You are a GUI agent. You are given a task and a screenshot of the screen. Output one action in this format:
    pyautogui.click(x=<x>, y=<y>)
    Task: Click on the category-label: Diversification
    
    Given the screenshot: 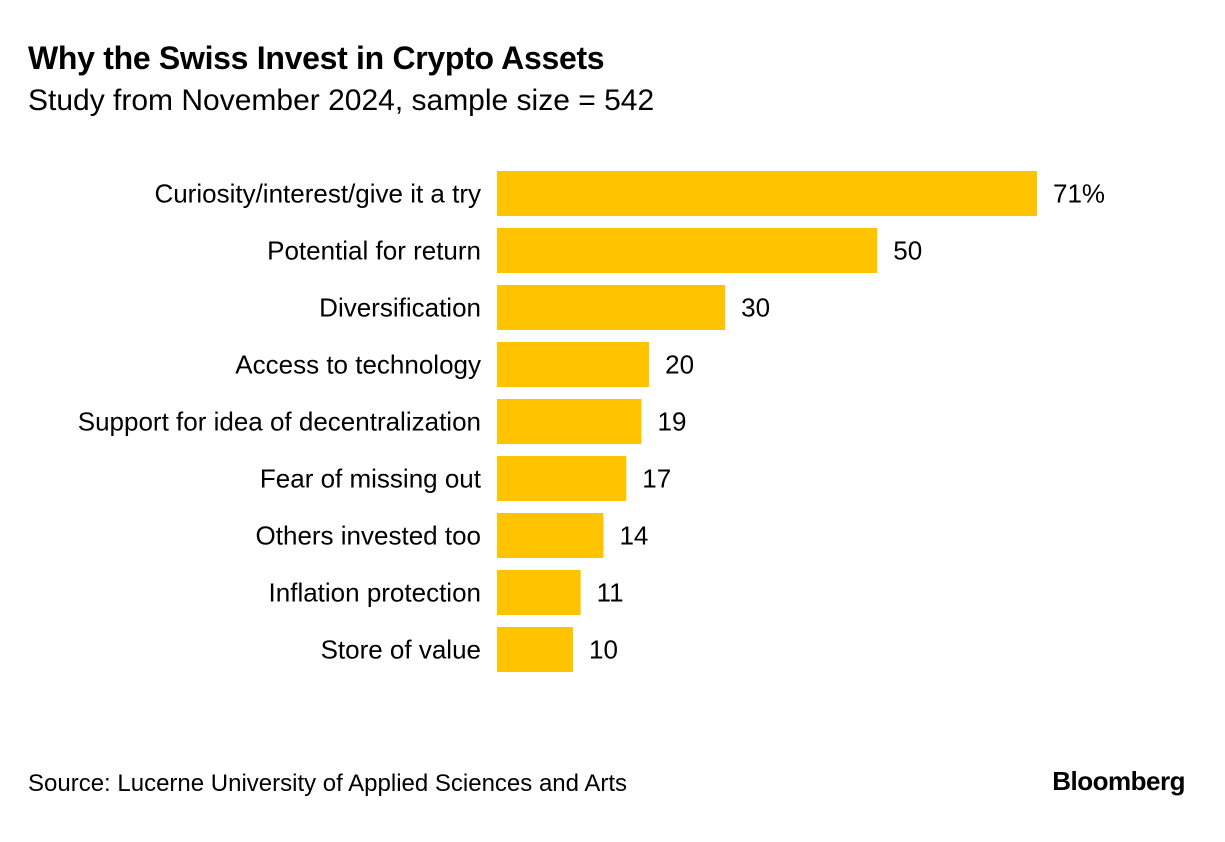 What is the action you would take?
    pyautogui.click(x=400, y=308)
    